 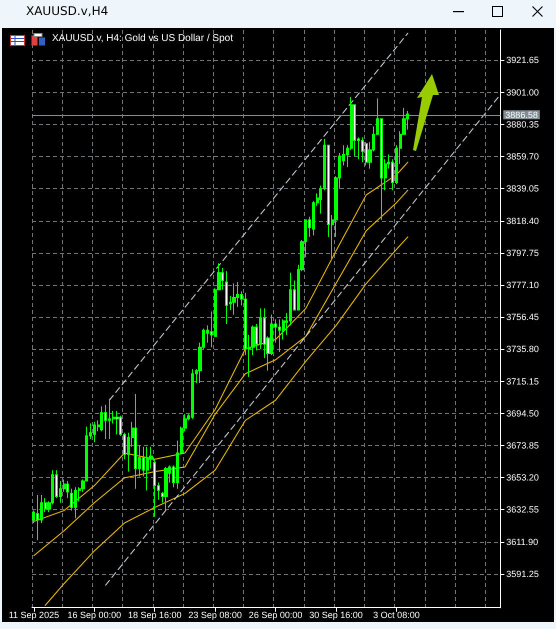 What do you see at coordinates (522, 349) in the screenshot?
I see `y-tick-label: 3735.80` at bounding box center [522, 349].